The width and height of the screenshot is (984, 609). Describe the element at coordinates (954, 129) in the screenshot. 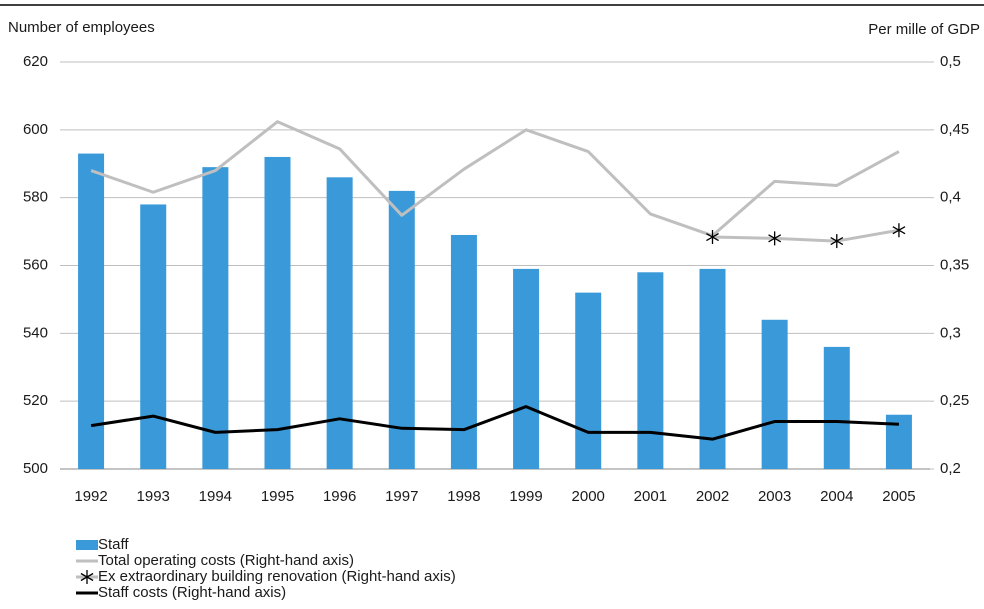

I see `y2-tick-label: 0,45` at that location.